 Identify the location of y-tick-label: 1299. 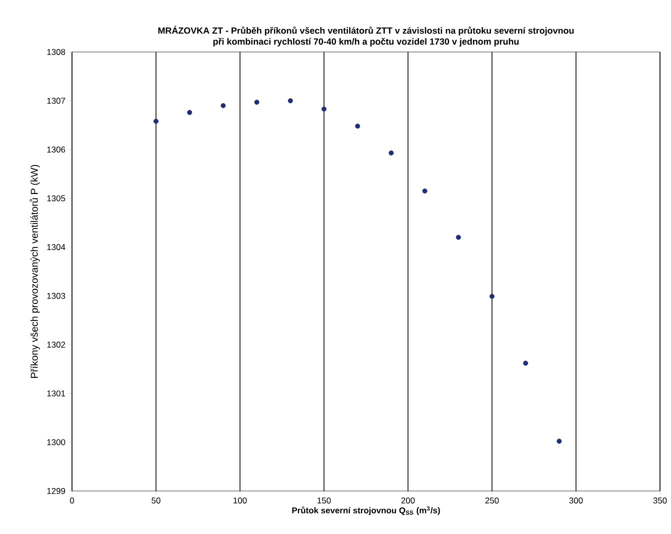
(56, 491).